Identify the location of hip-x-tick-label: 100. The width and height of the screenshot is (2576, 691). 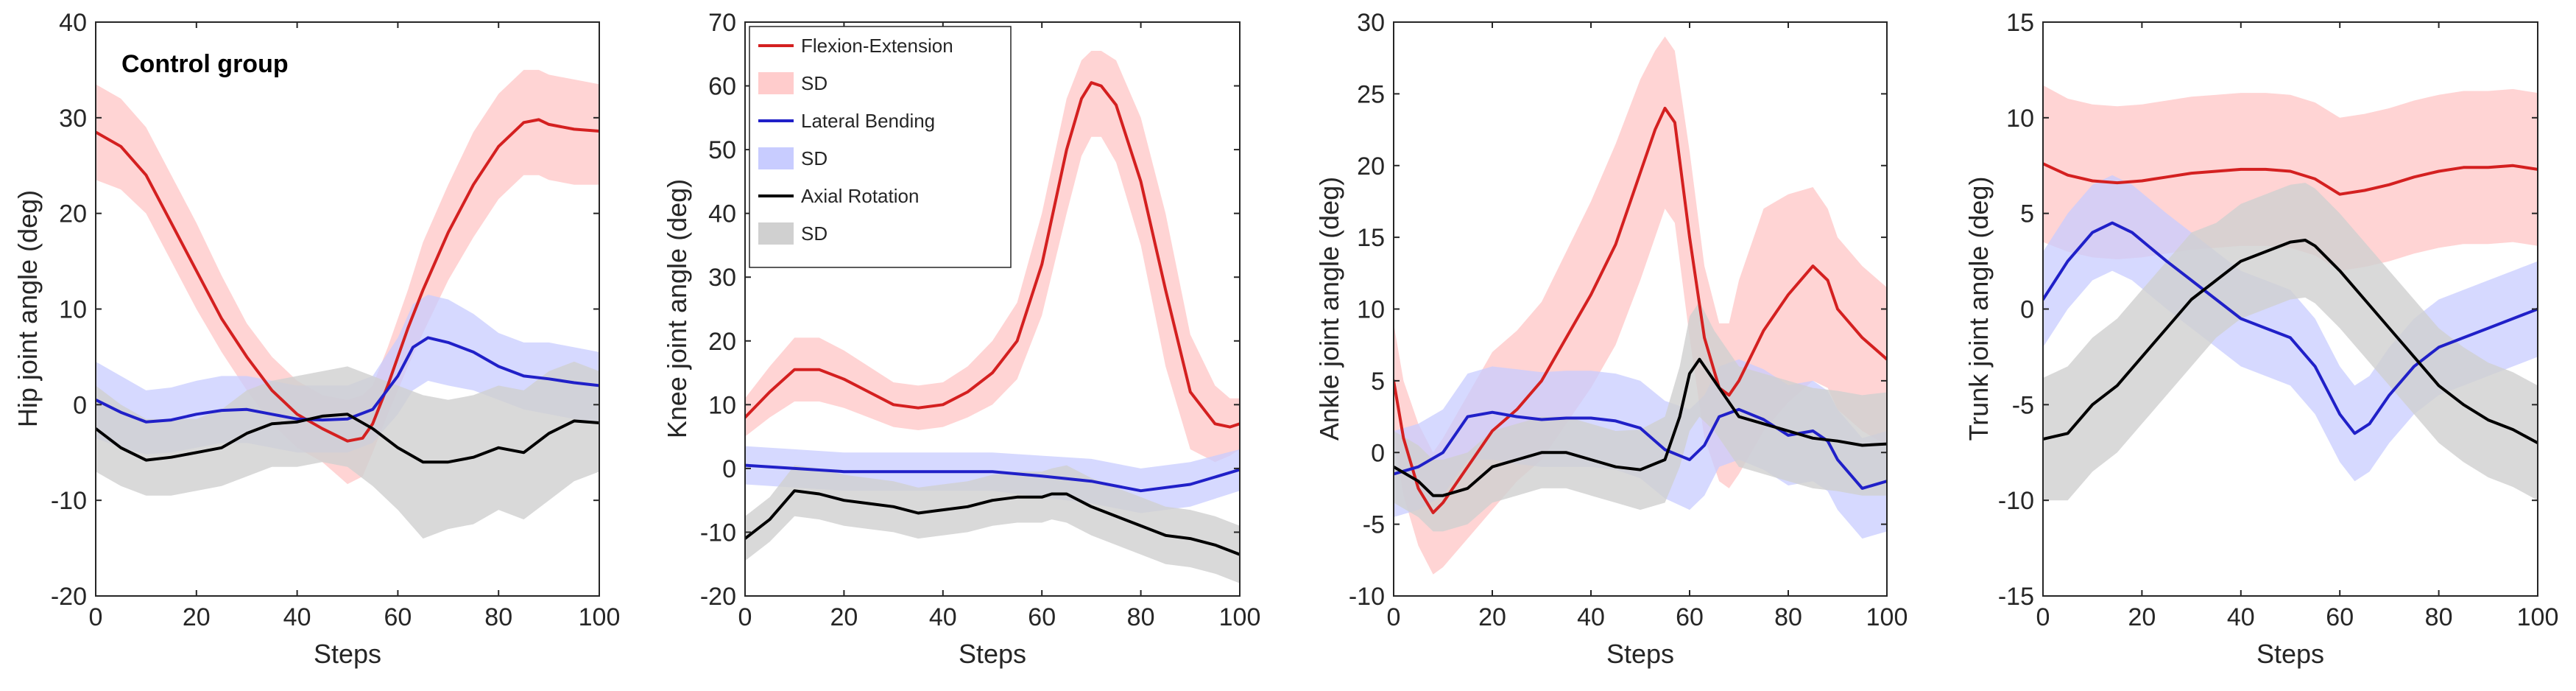
(600, 617).